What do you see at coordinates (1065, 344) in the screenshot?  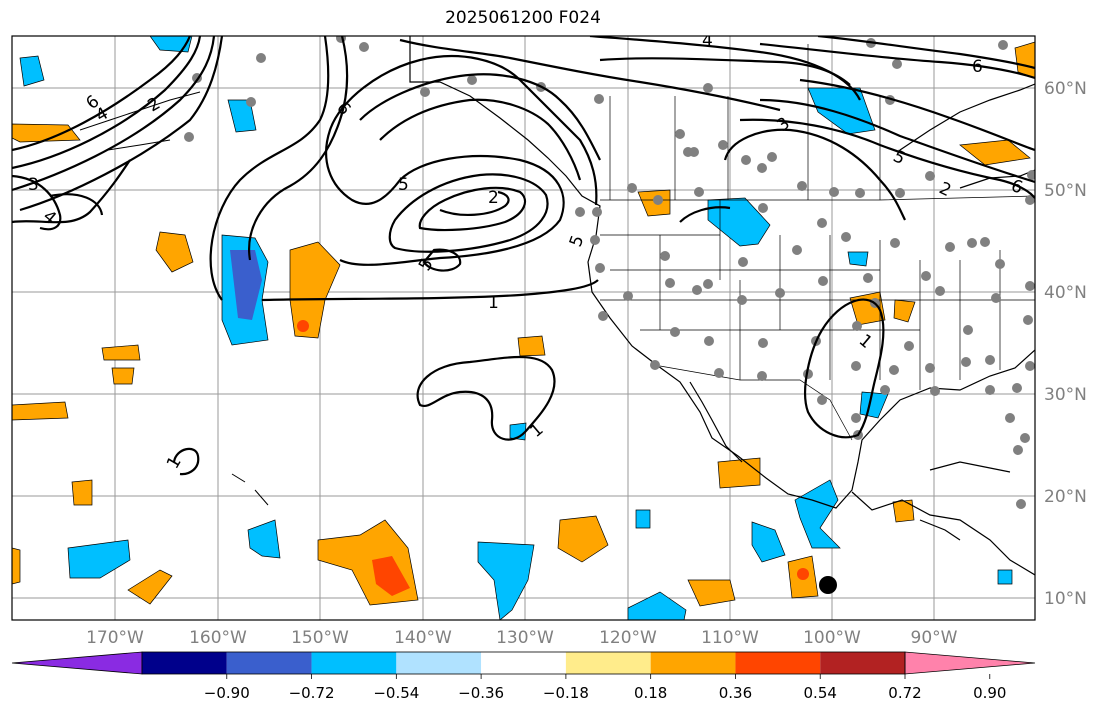 I see `latitude-labels: 60°N 50°N 40°N 30°N 20°N 10°N` at bounding box center [1065, 344].